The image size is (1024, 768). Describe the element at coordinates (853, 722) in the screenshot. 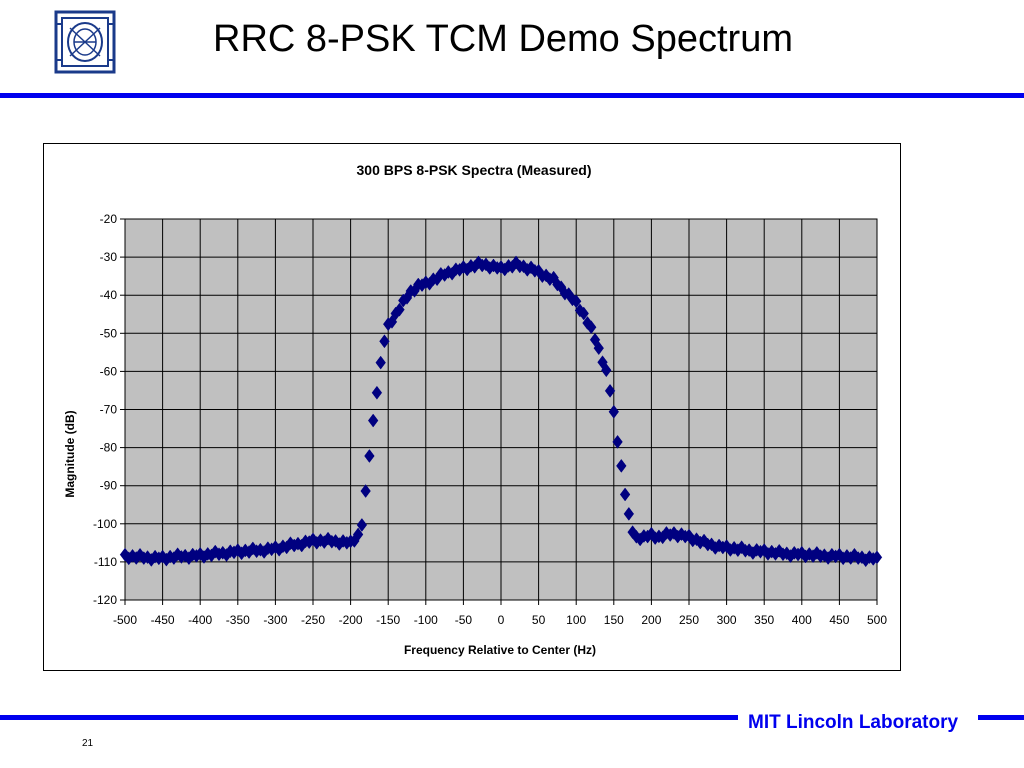

I see `footer-lab-name: MIT Lincoln Laboratory` at that location.